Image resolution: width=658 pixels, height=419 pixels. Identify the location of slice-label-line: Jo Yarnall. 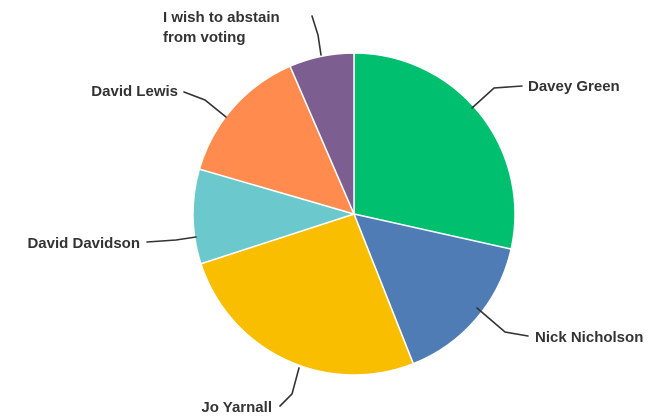
(236, 407).